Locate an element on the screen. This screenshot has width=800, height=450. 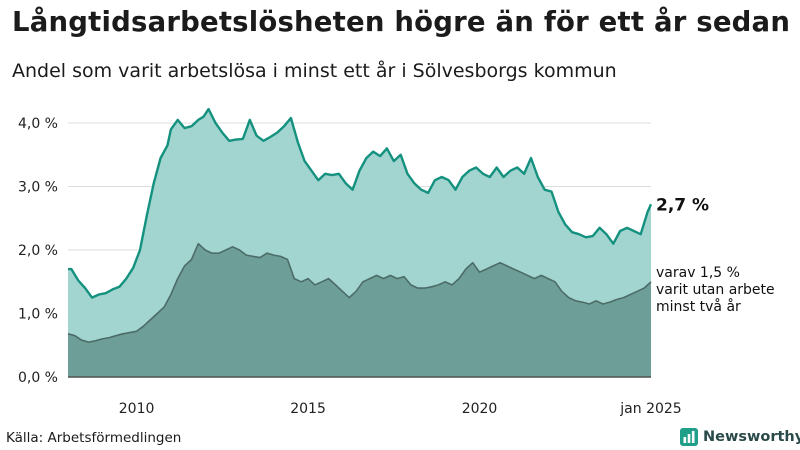
sub-end-label-line: varit utan arbete is located at coordinates (715, 290).